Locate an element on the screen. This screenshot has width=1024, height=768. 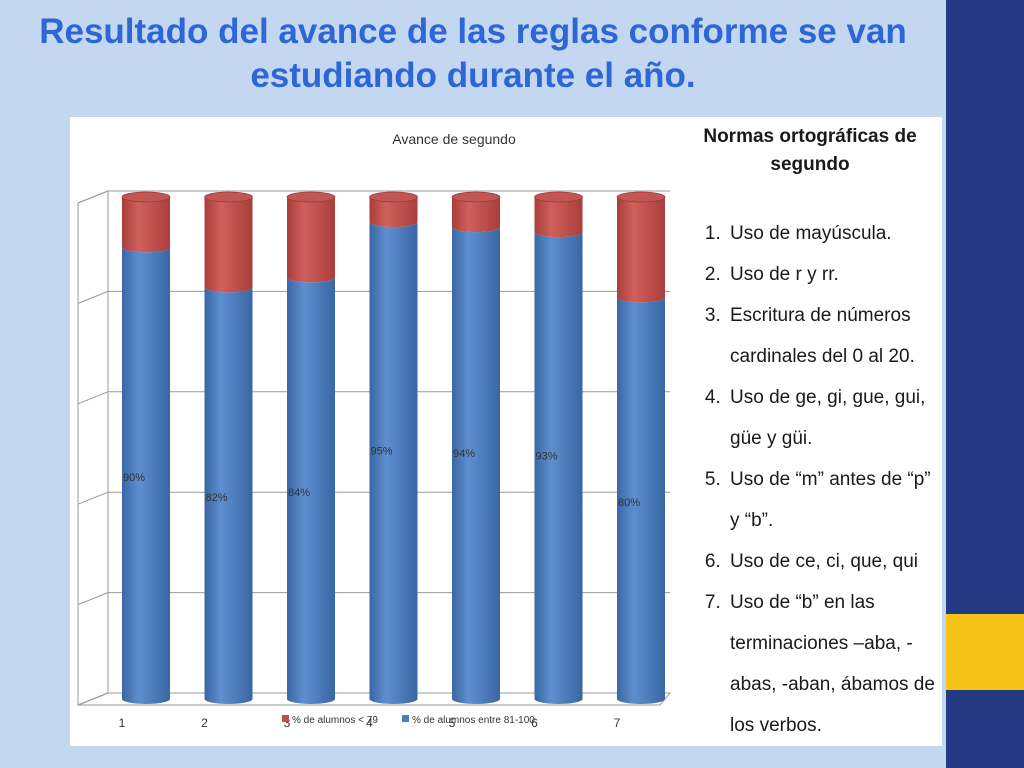
rule-item: Uso de ce, ci, que, qui is located at coordinates (831, 561).